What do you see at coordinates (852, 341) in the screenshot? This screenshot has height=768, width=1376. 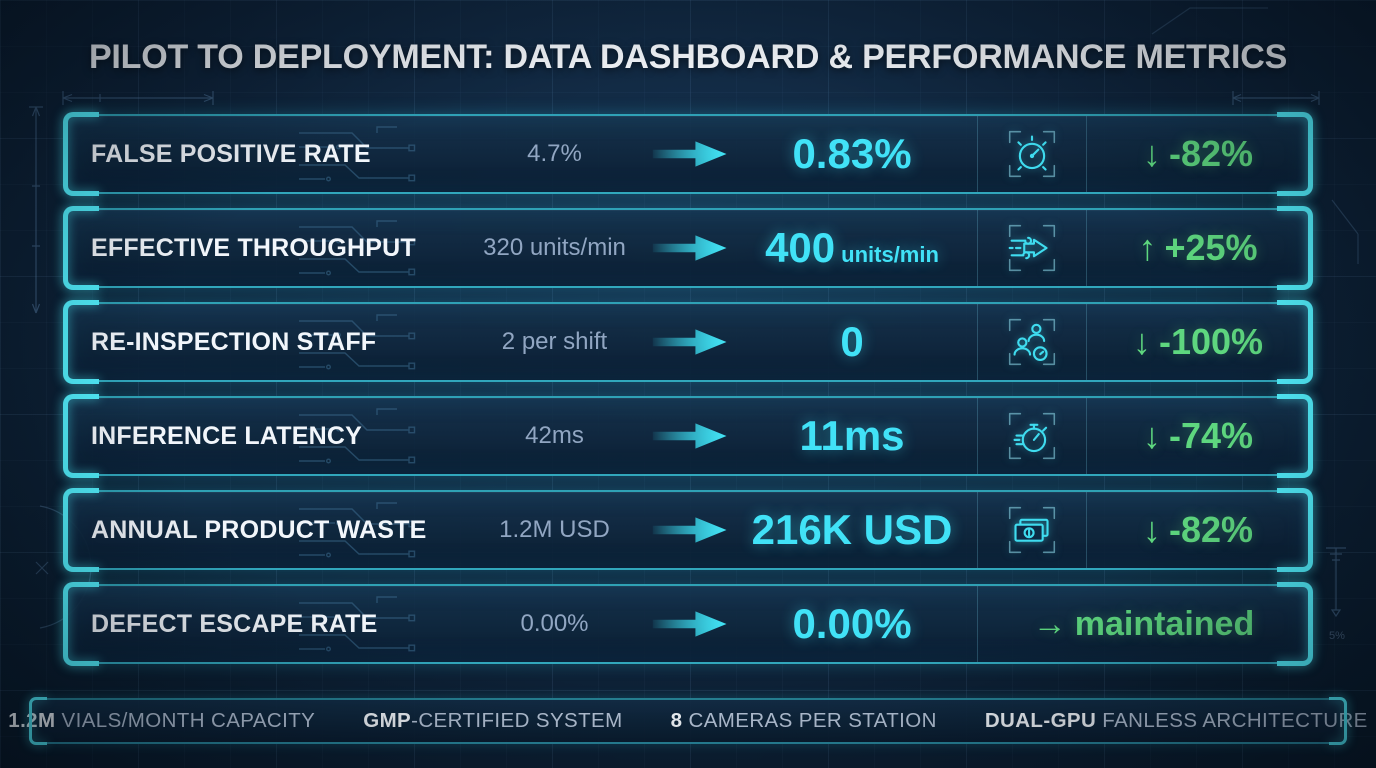 I see `metric-after-value: 0` at bounding box center [852, 341].